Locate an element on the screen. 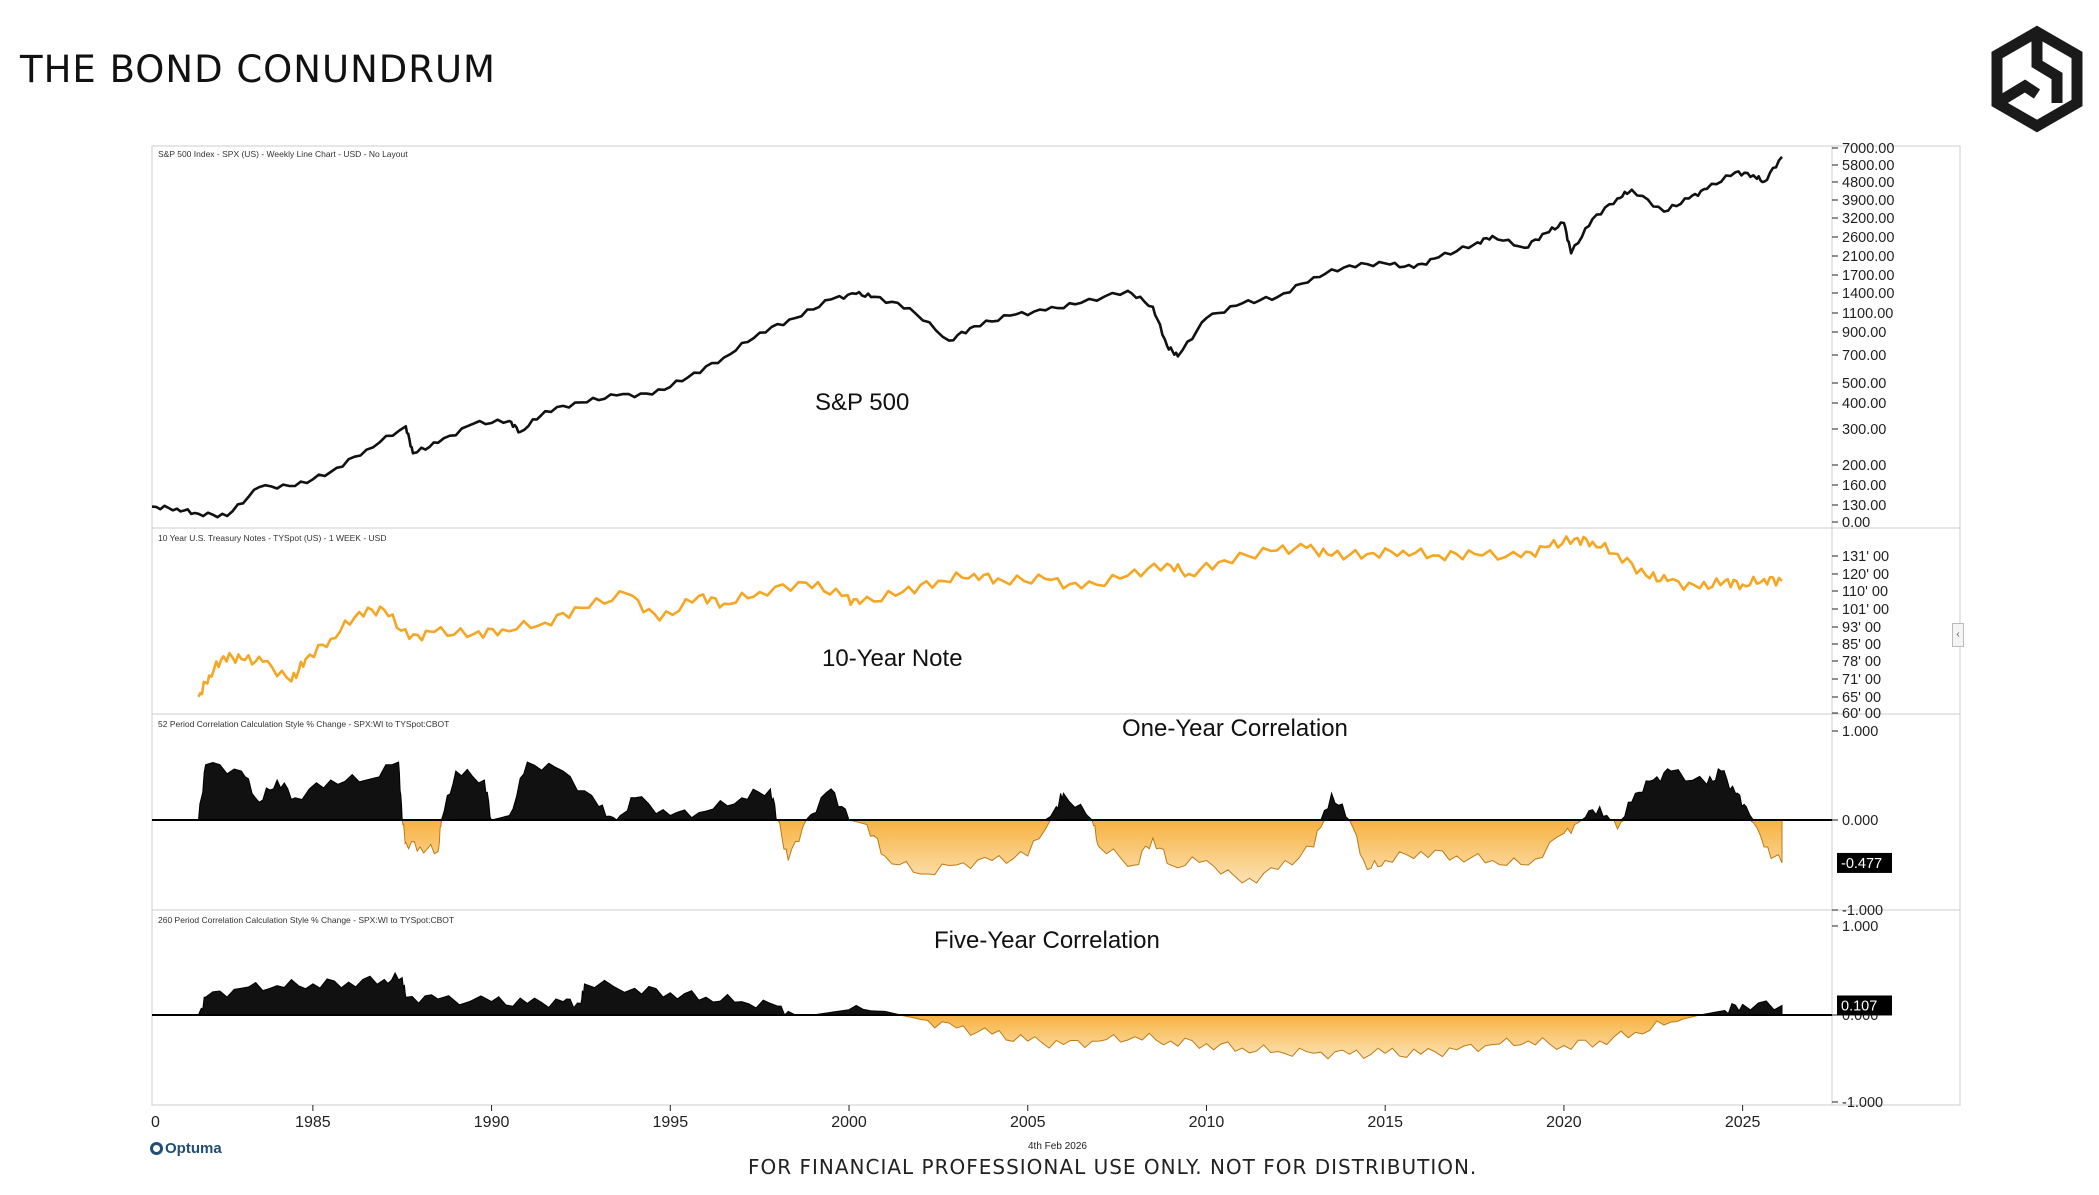 The image size is (2099, 1195). date-stamp: 4th Feb 2026 is located at coordinates (1057, 1146).